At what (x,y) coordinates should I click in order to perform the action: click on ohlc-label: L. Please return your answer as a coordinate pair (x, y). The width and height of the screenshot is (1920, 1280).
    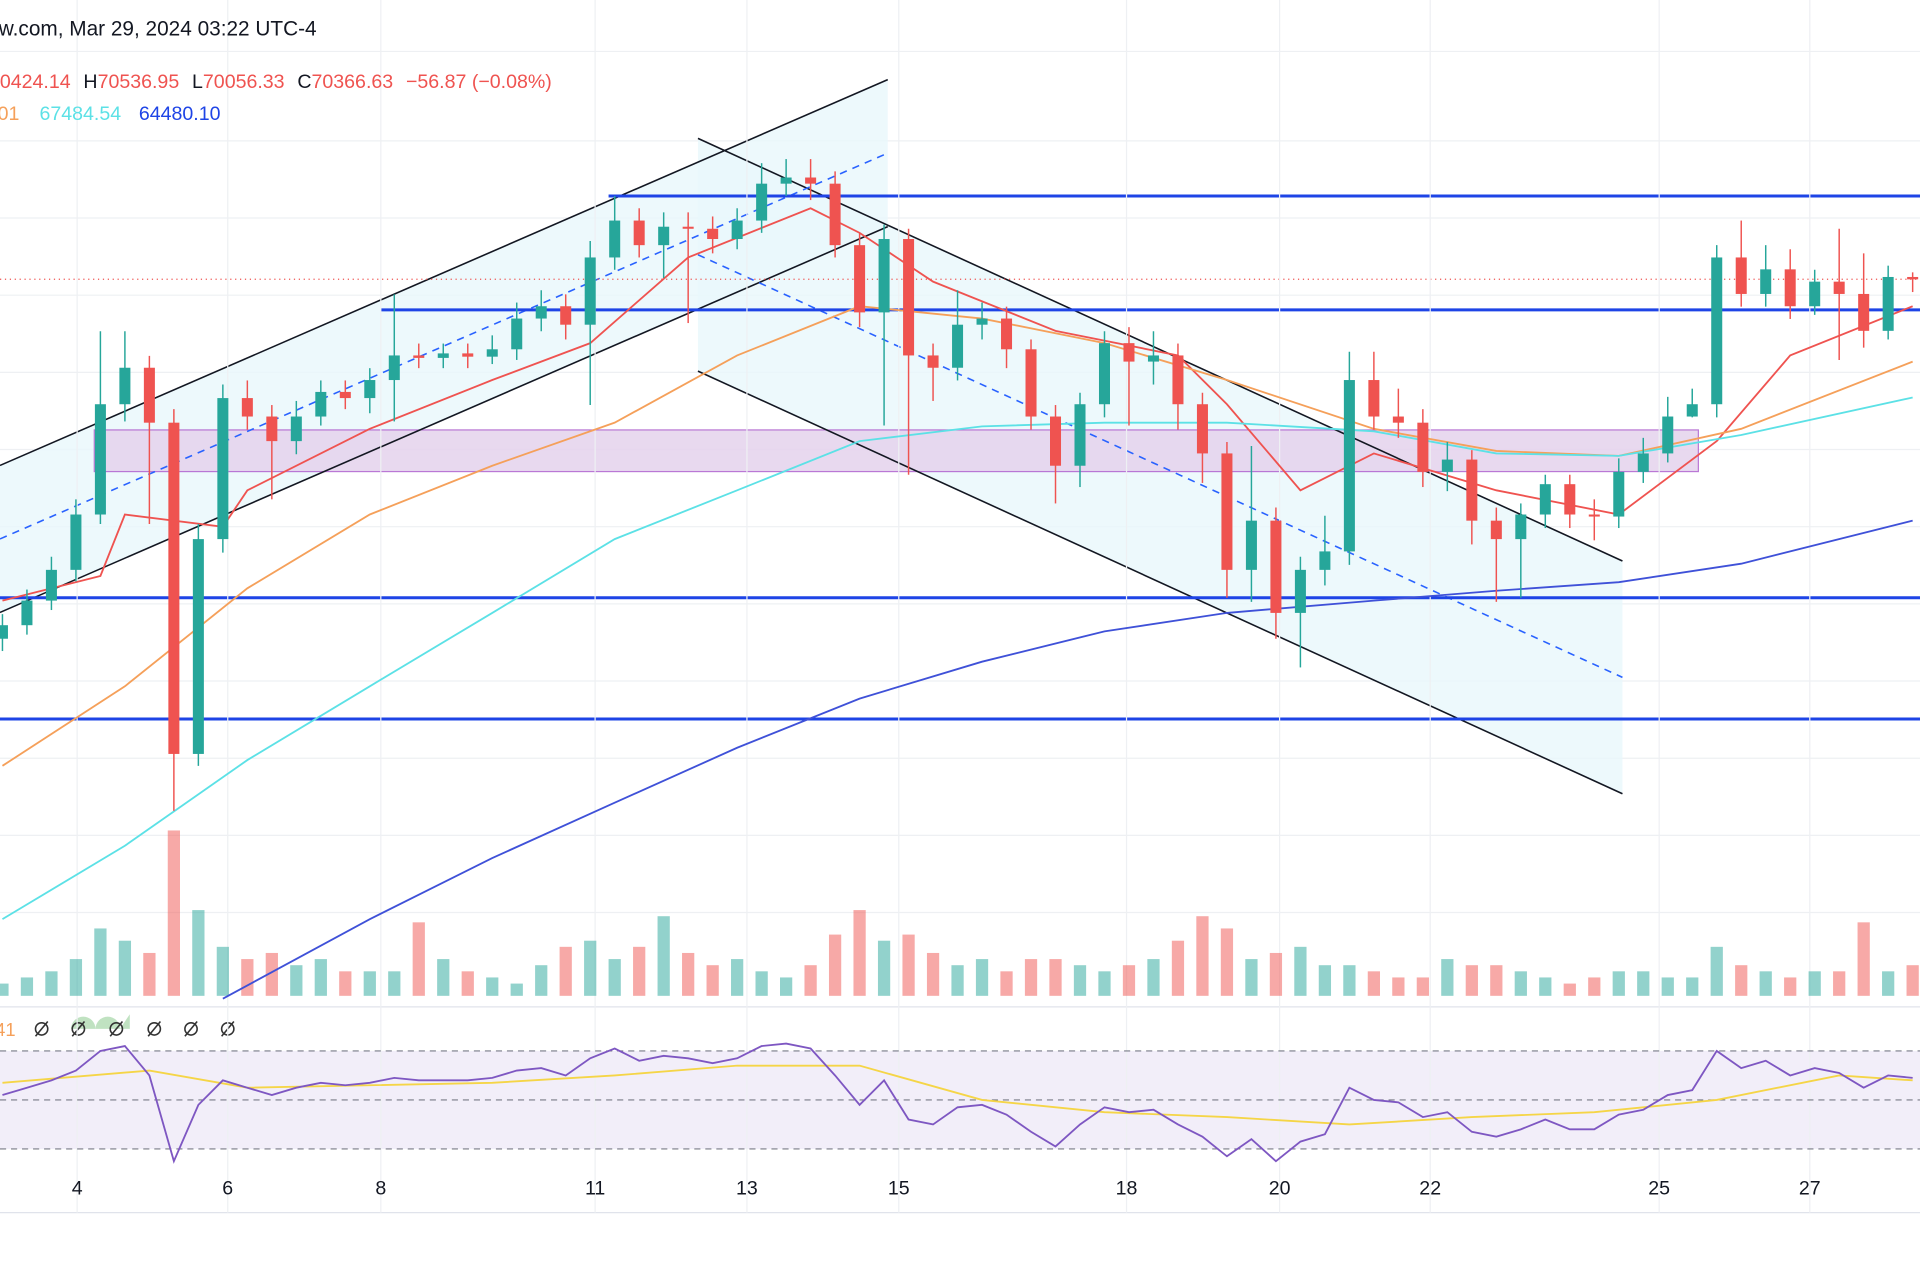
    Looking at the image, I should click on (197, 82).